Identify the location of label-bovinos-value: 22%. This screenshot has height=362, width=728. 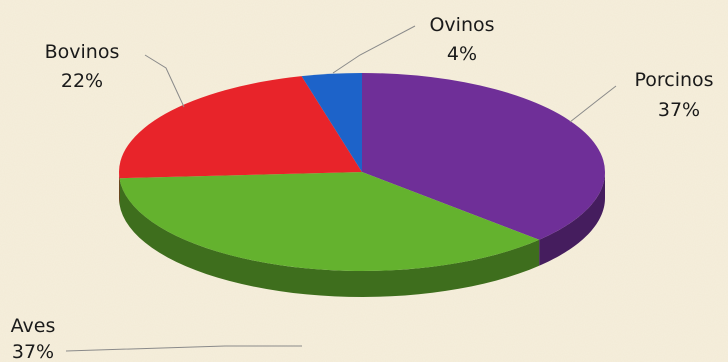
(82, 81).